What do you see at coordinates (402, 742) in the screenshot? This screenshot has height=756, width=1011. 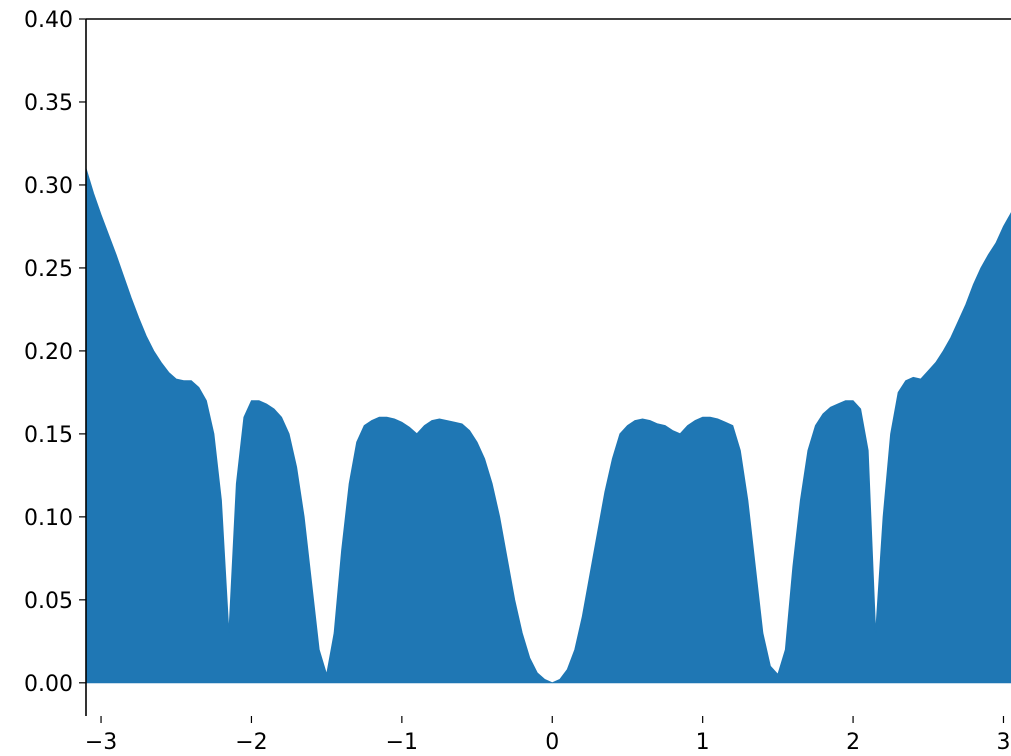 I see `x-tick-label: −1` at bounding box center [402, 742].